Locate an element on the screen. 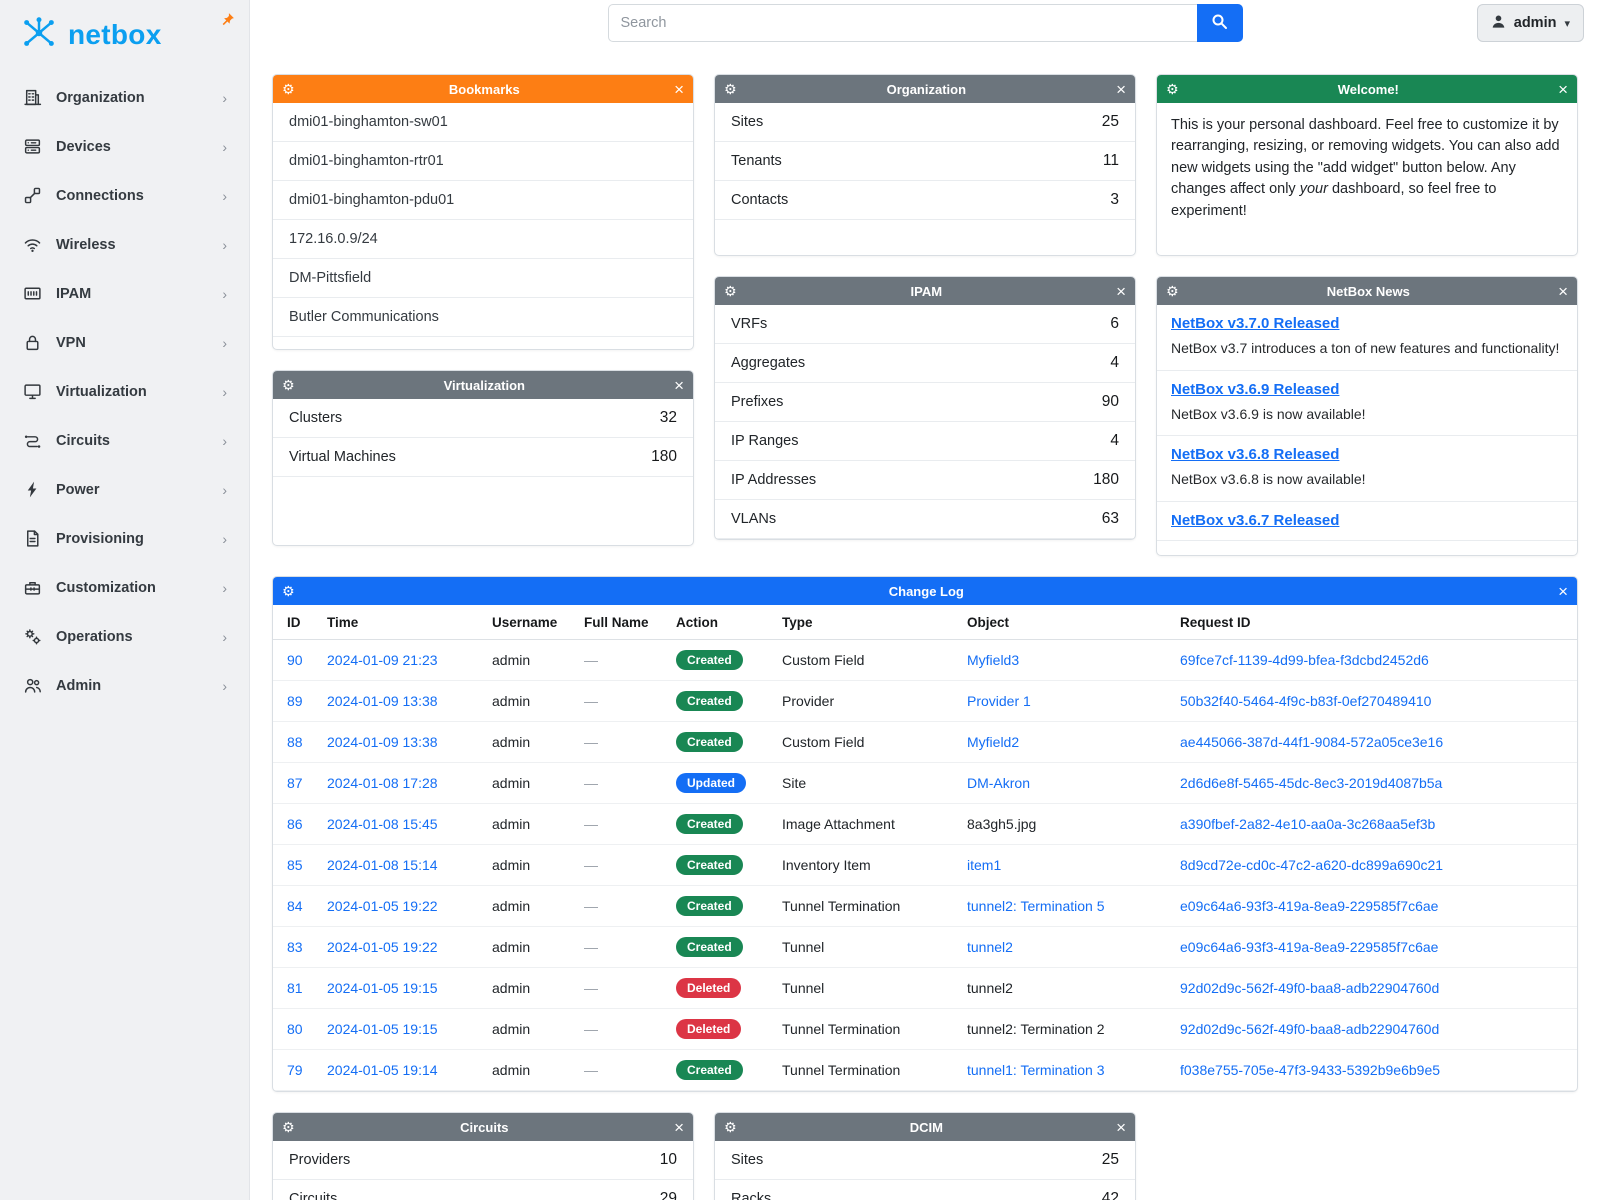 This screenshot has height=1200, width=1600. changelog-id-link: 81 is located at coordinates (295, 988).